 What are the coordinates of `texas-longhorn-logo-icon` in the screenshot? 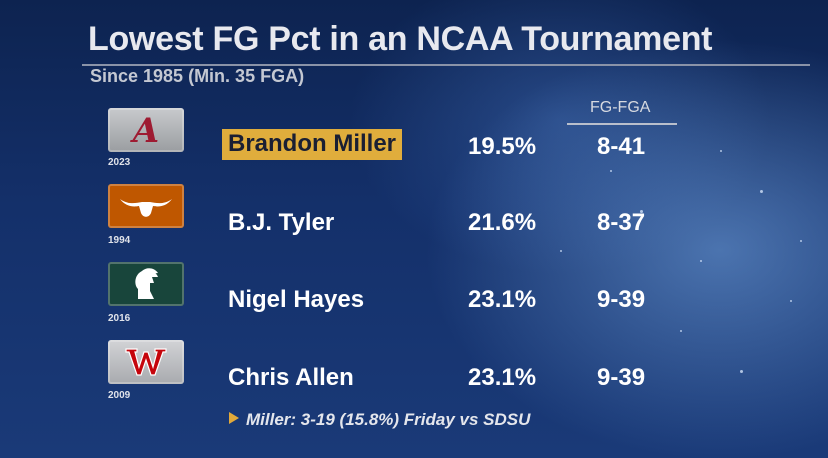 It's located at (146, 206).